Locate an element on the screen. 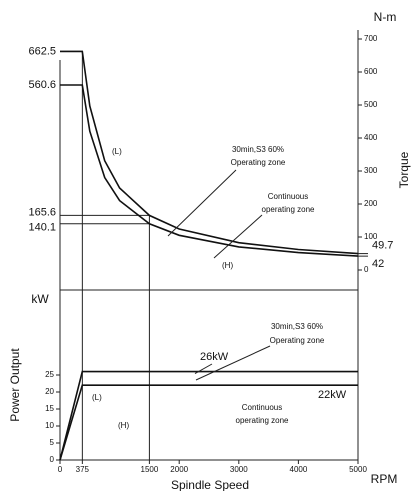  x-label: Spindle Speed is located at coordinates (210, 484).